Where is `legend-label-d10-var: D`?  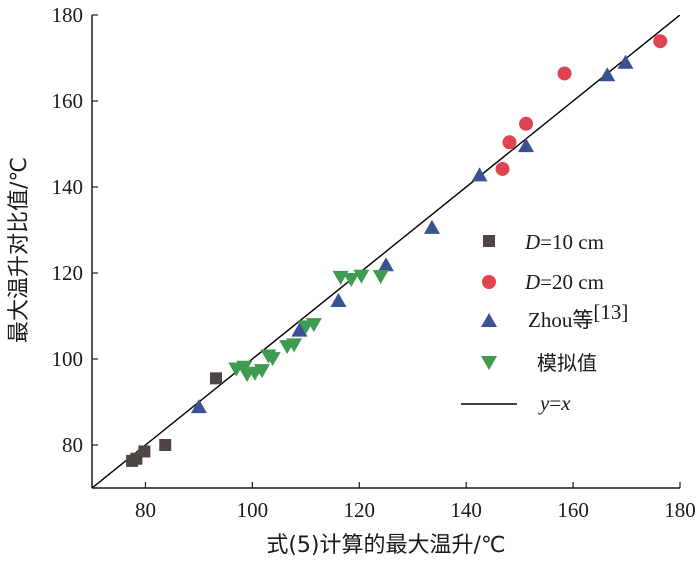 legend-label-d10-var: D is located at coordinates (532, 242).